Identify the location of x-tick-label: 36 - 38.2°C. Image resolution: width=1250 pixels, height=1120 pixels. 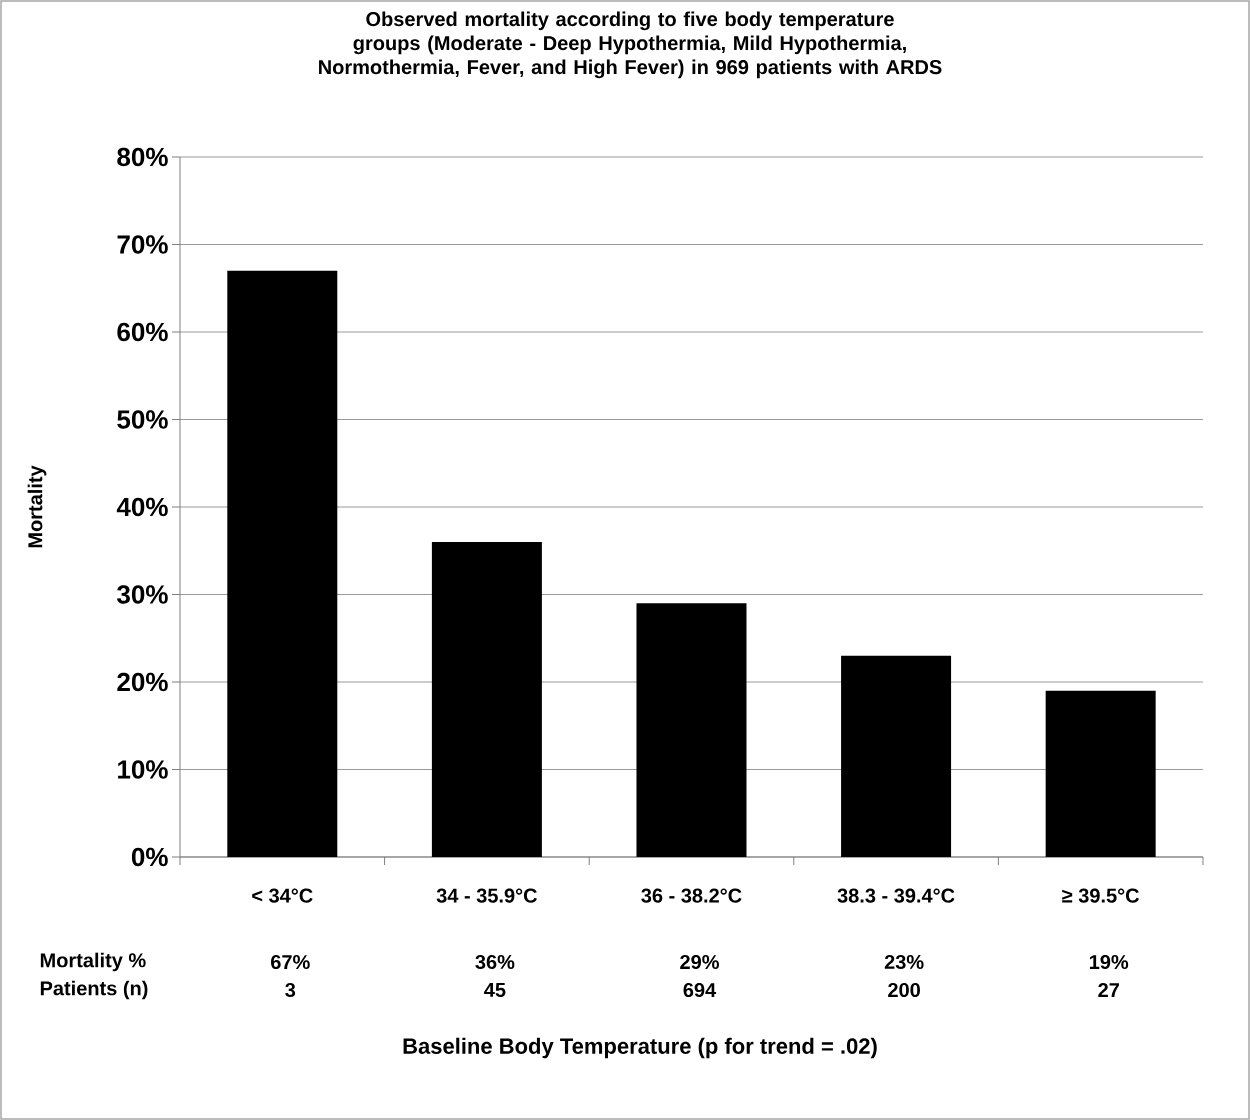
(691, 895).